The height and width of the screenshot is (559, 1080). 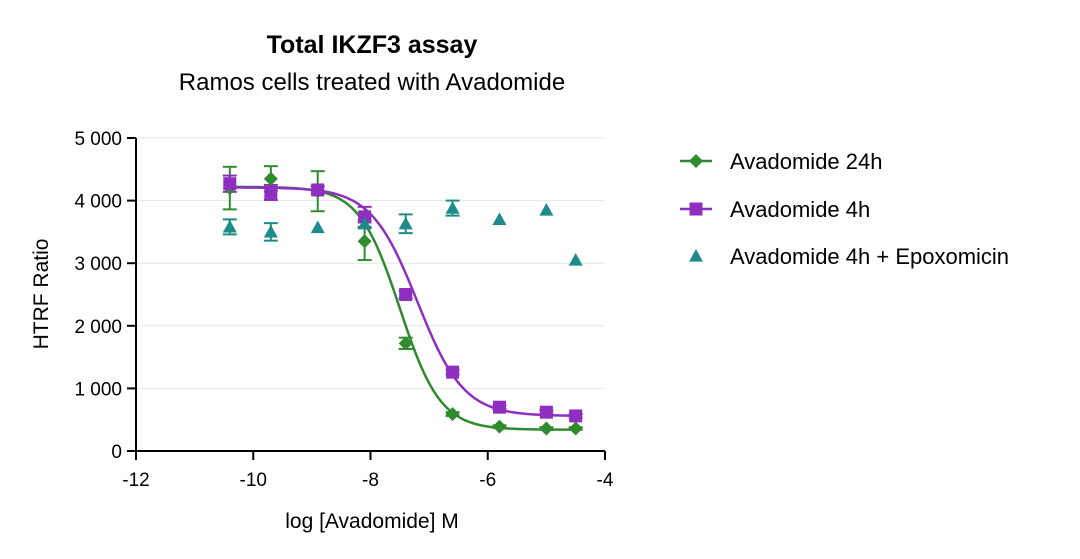 I want to click on legend-triangle-marker, so click(x=696, y=255).